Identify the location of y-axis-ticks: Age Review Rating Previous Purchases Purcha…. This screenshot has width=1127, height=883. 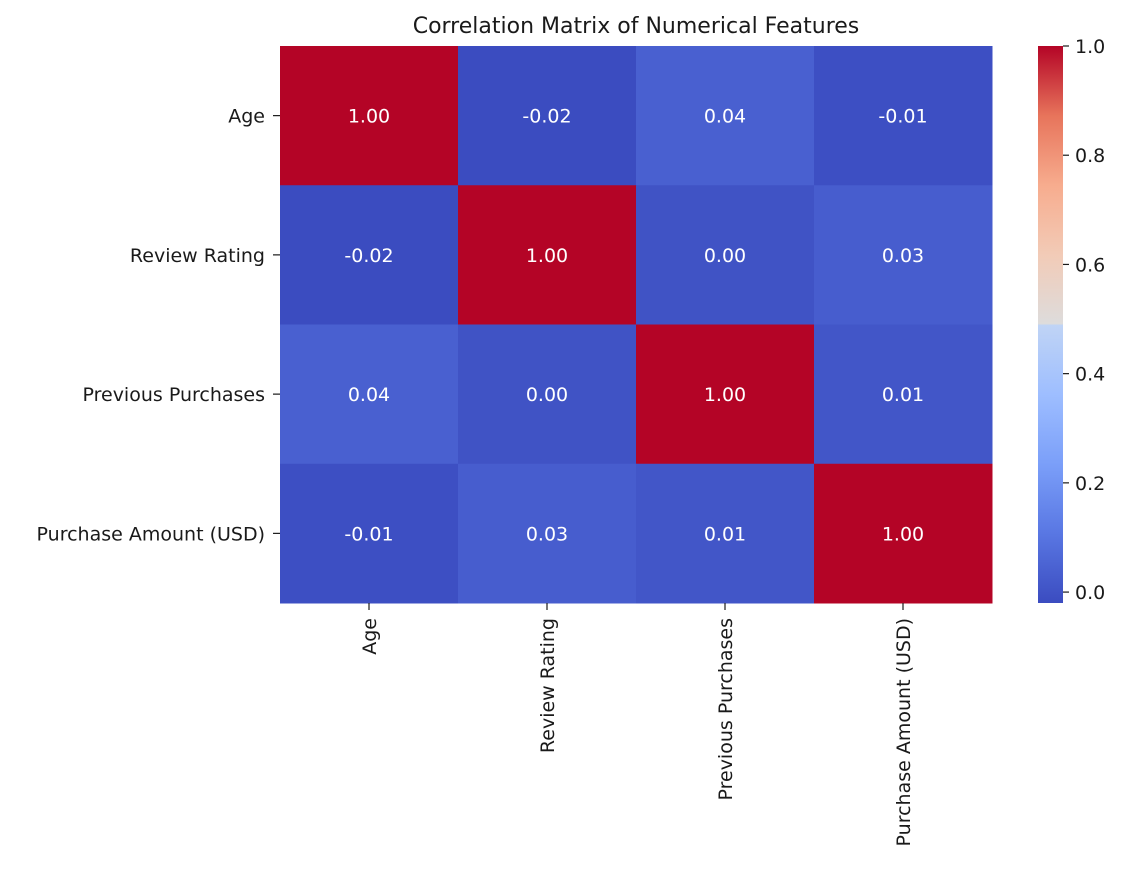
(158, 325).